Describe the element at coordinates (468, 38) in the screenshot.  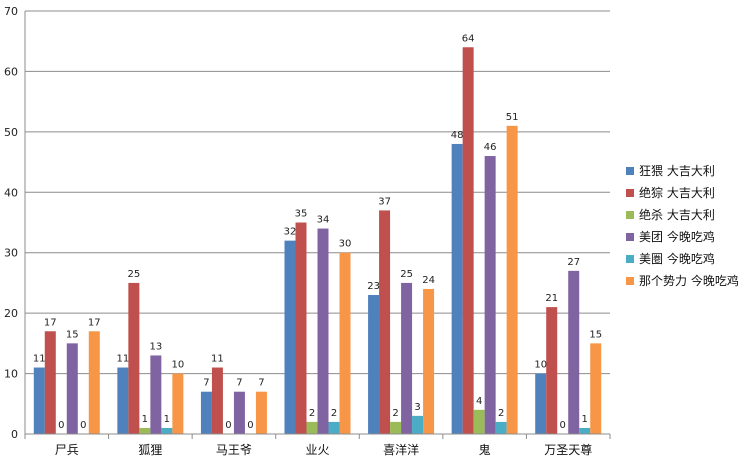
I see `data-label: 64` at that location.